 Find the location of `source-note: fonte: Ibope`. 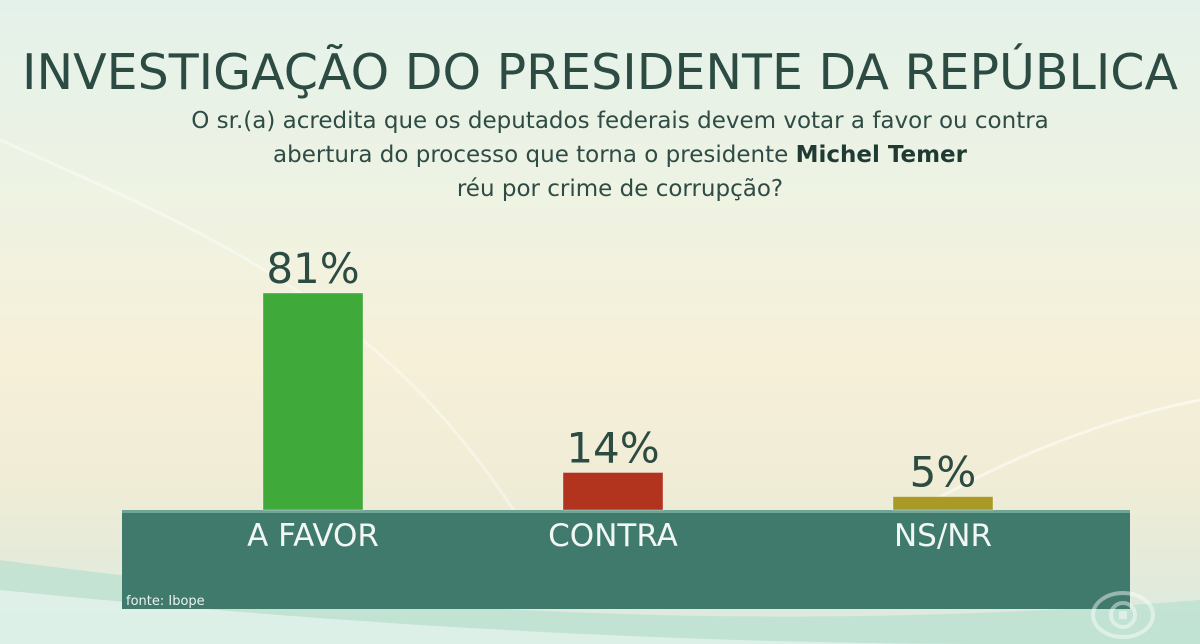

source-note: fonte: Ibope is located at coordinates (165, 601).